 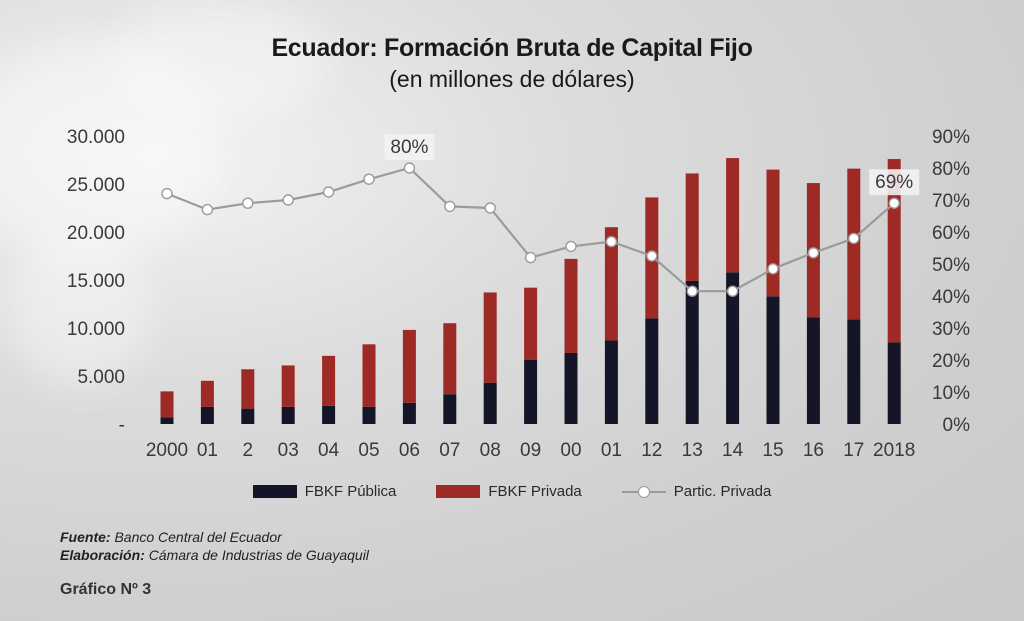 I want to click on x-tick-label: 14, so click(x=733, y=450).